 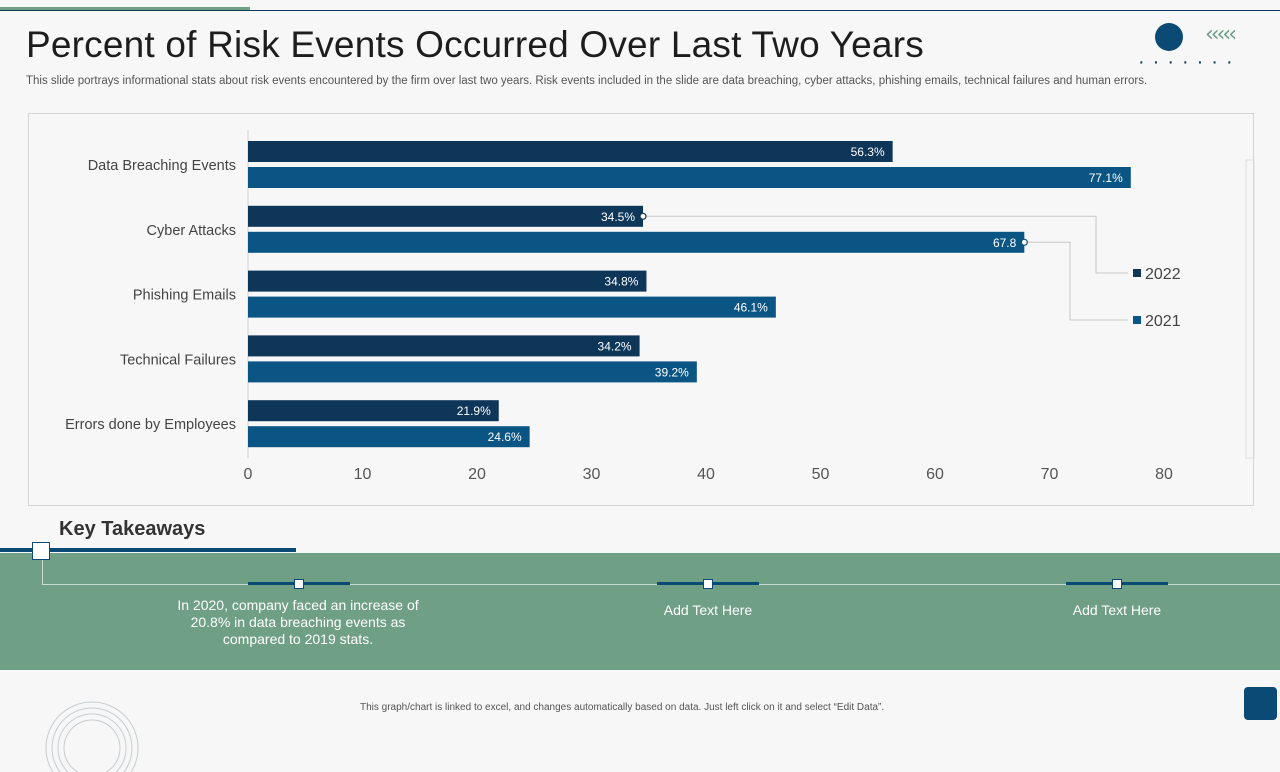 What do you see at coordinates (935, 474) in the screenshot?
I see `x-tick-label: 60` at bounding box center [935, 474].